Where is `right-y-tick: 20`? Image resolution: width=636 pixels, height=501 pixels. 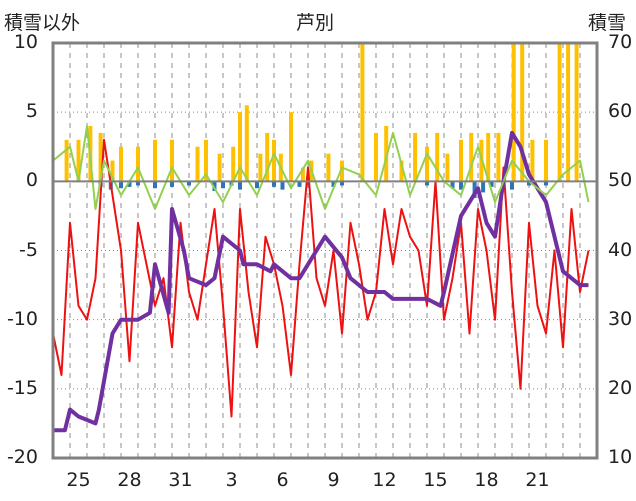
right-y-tick: 20 is located at coordinates (620, 387).